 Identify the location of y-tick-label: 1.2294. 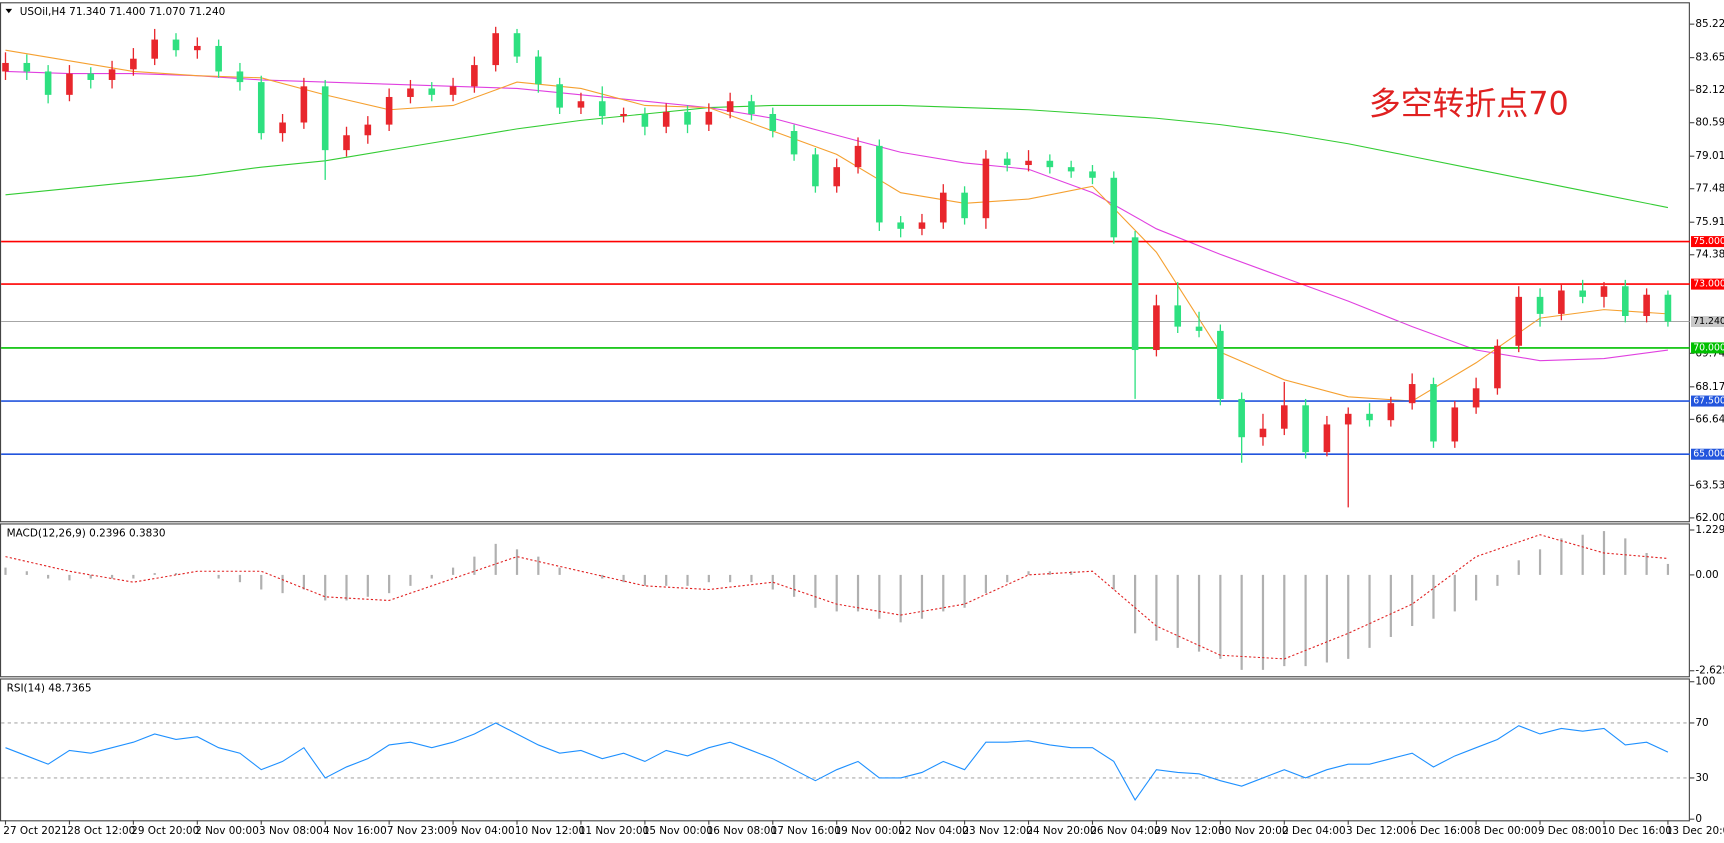
(1709, 530).